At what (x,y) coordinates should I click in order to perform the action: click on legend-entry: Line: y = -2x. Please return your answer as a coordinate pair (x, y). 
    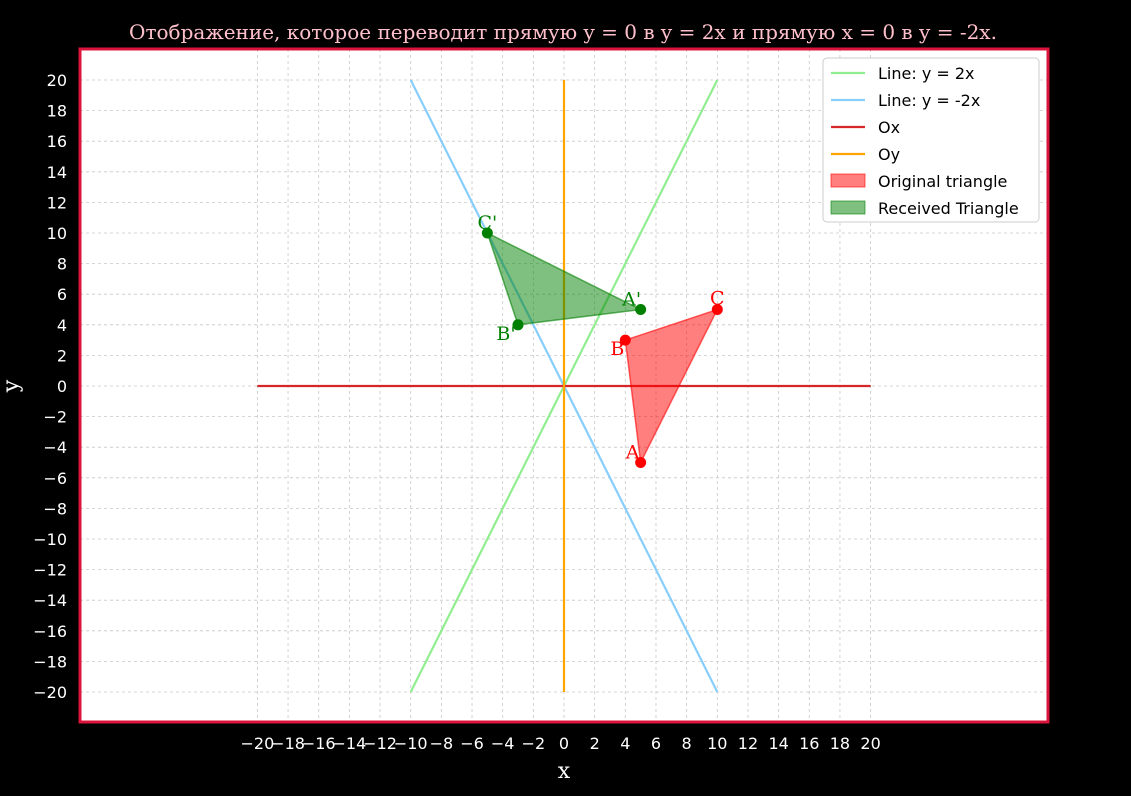
    Looking at the image, I should click on (929, 100).